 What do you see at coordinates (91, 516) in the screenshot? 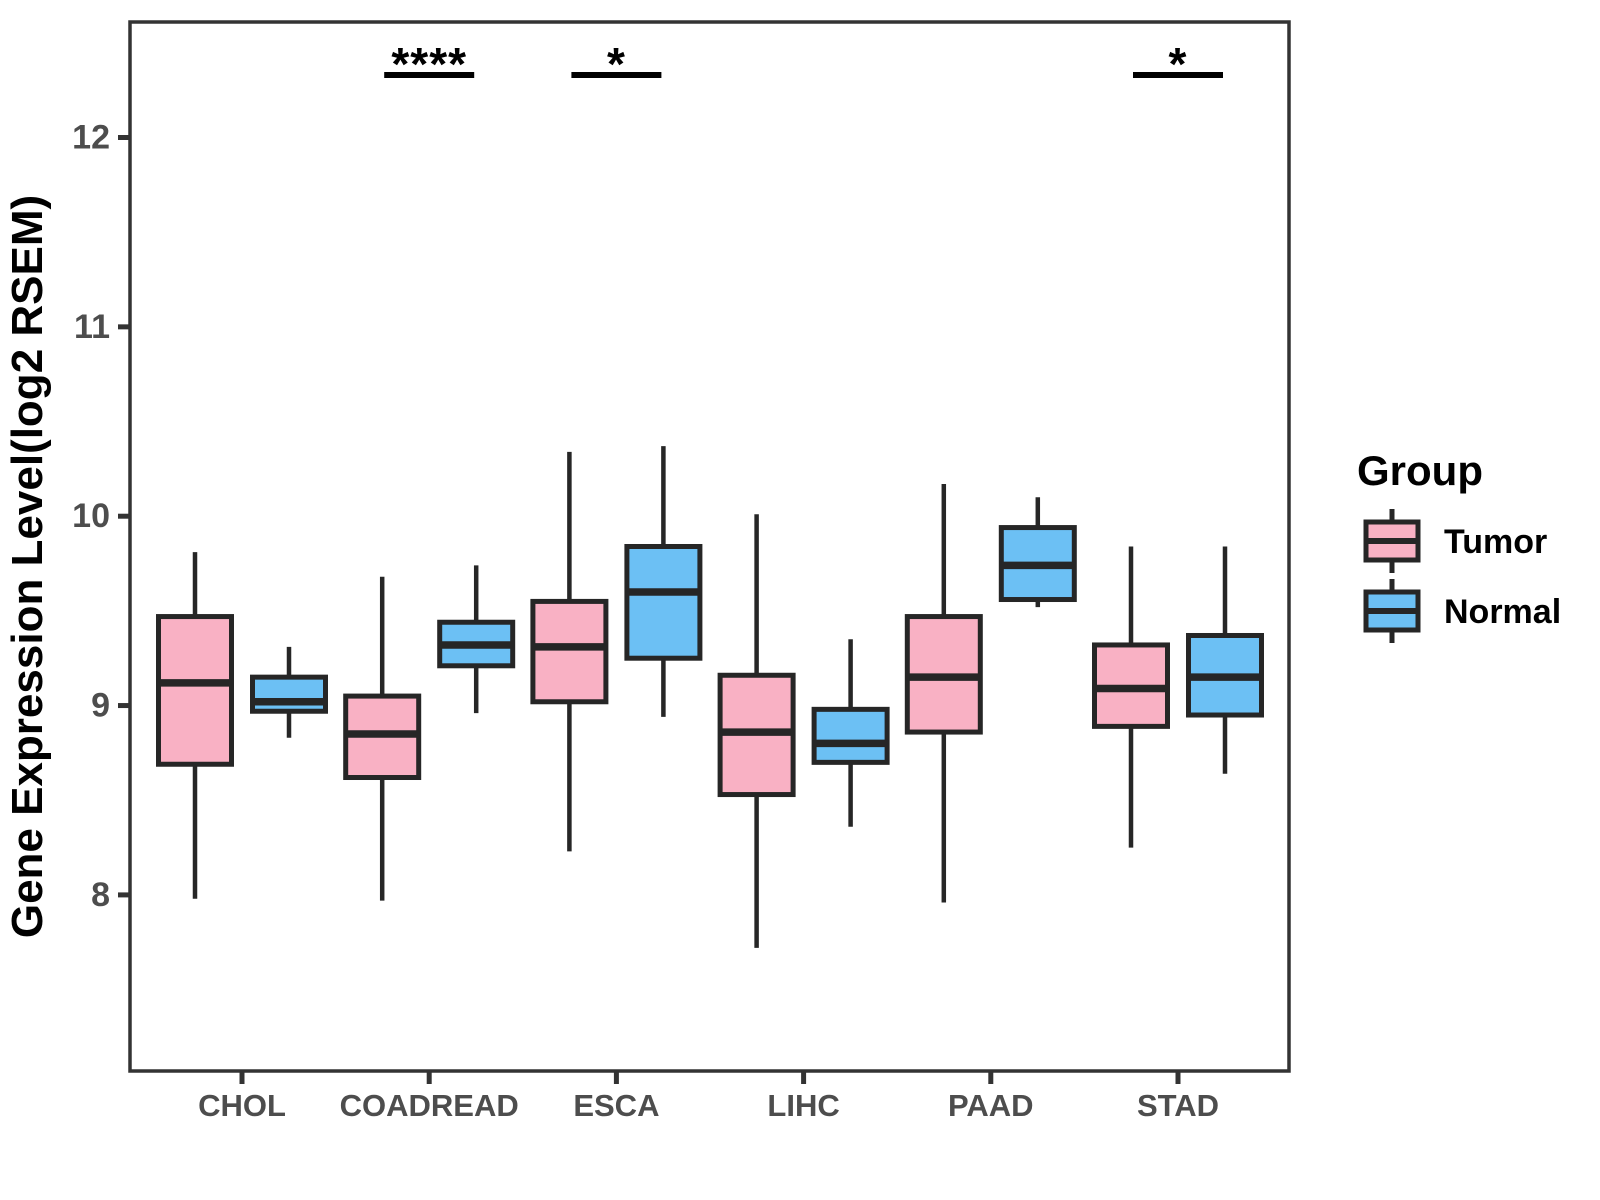
I see `y-tick-label: 10` at bounding box center [91, 516].